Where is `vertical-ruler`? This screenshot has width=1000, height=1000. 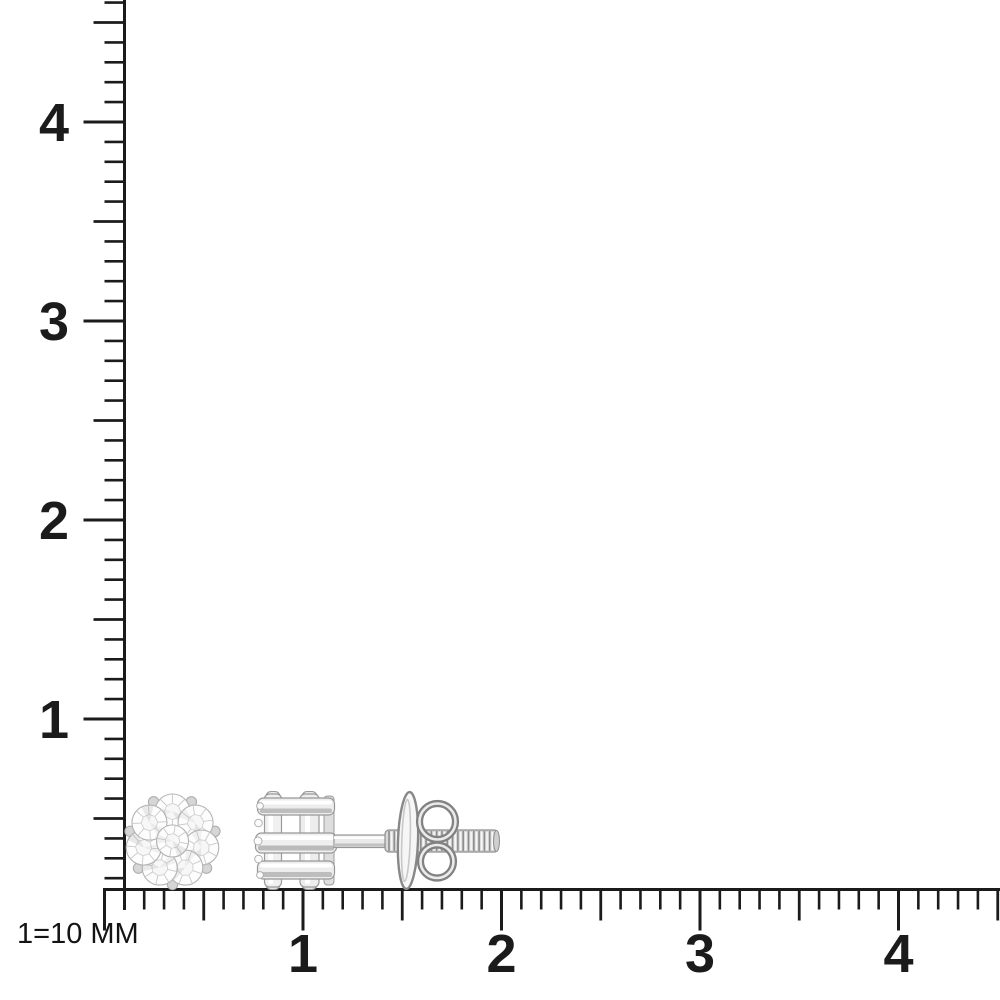
vertical-ruler is located at coordinates (104, 455).